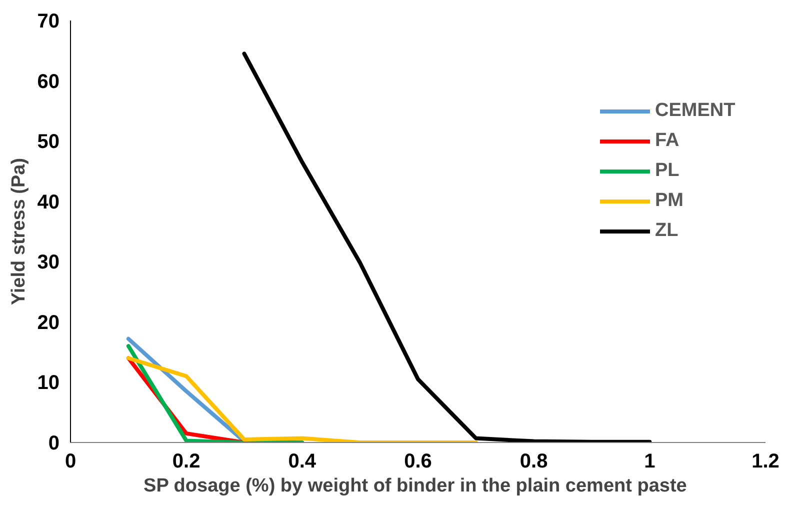 This screenshot has width=795, height=512. I want to click on x-tick-label: 0.4, so click(302, 461).